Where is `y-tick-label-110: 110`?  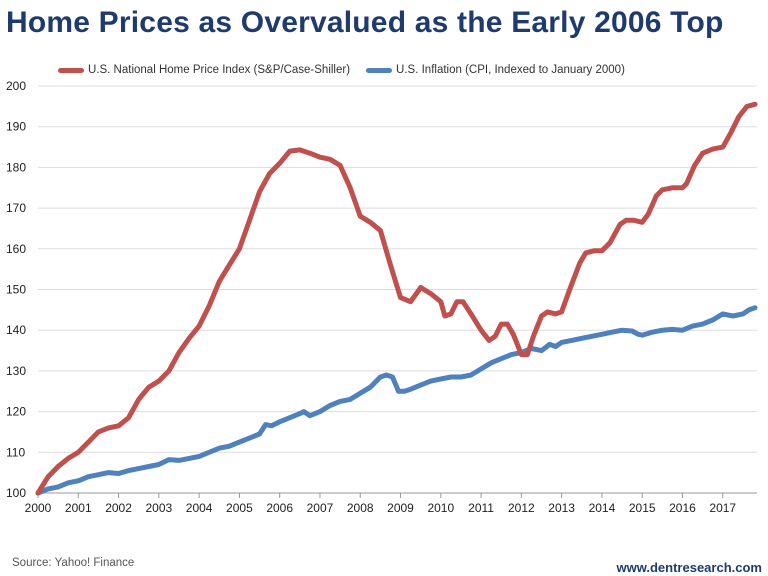
y-tick-label-110: 110 is located at coordinates (15, 452).